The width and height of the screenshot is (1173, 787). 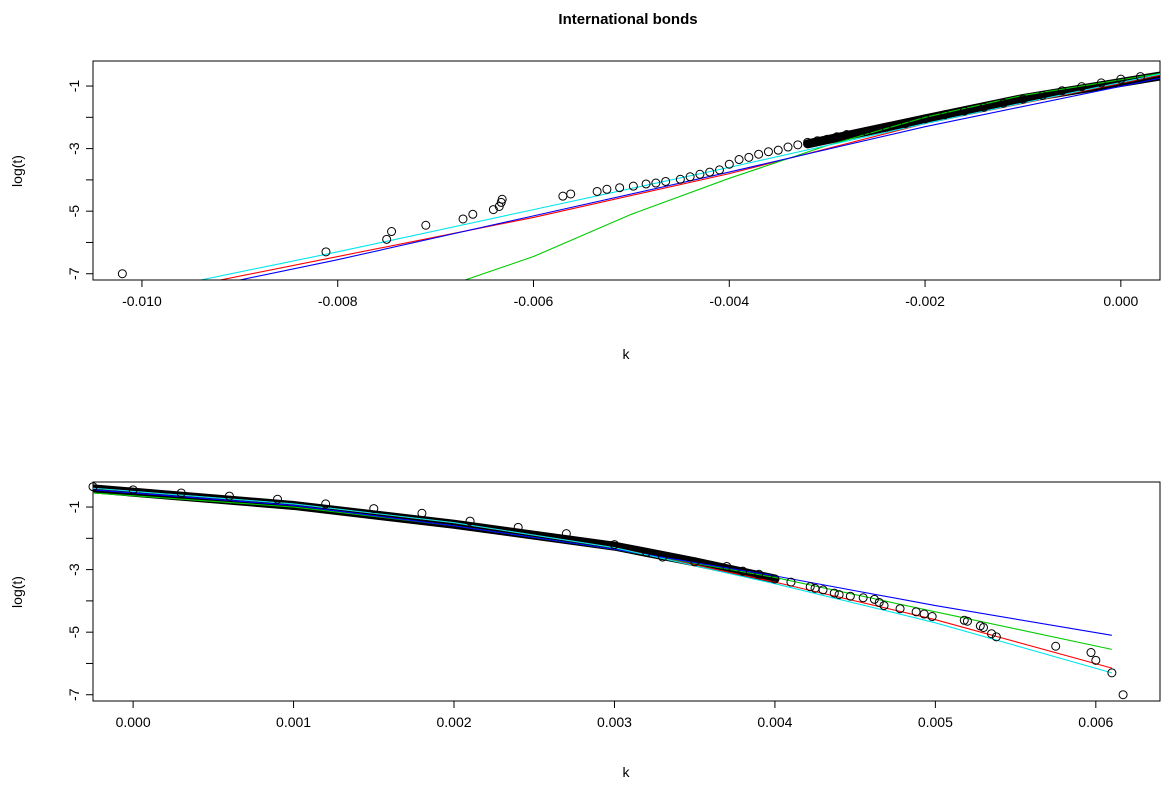 What do you see at coordinates (453, 722) in the screenshot?
I see `bottom-x-tick-label: 0.002` at bounding box center [453, 722].